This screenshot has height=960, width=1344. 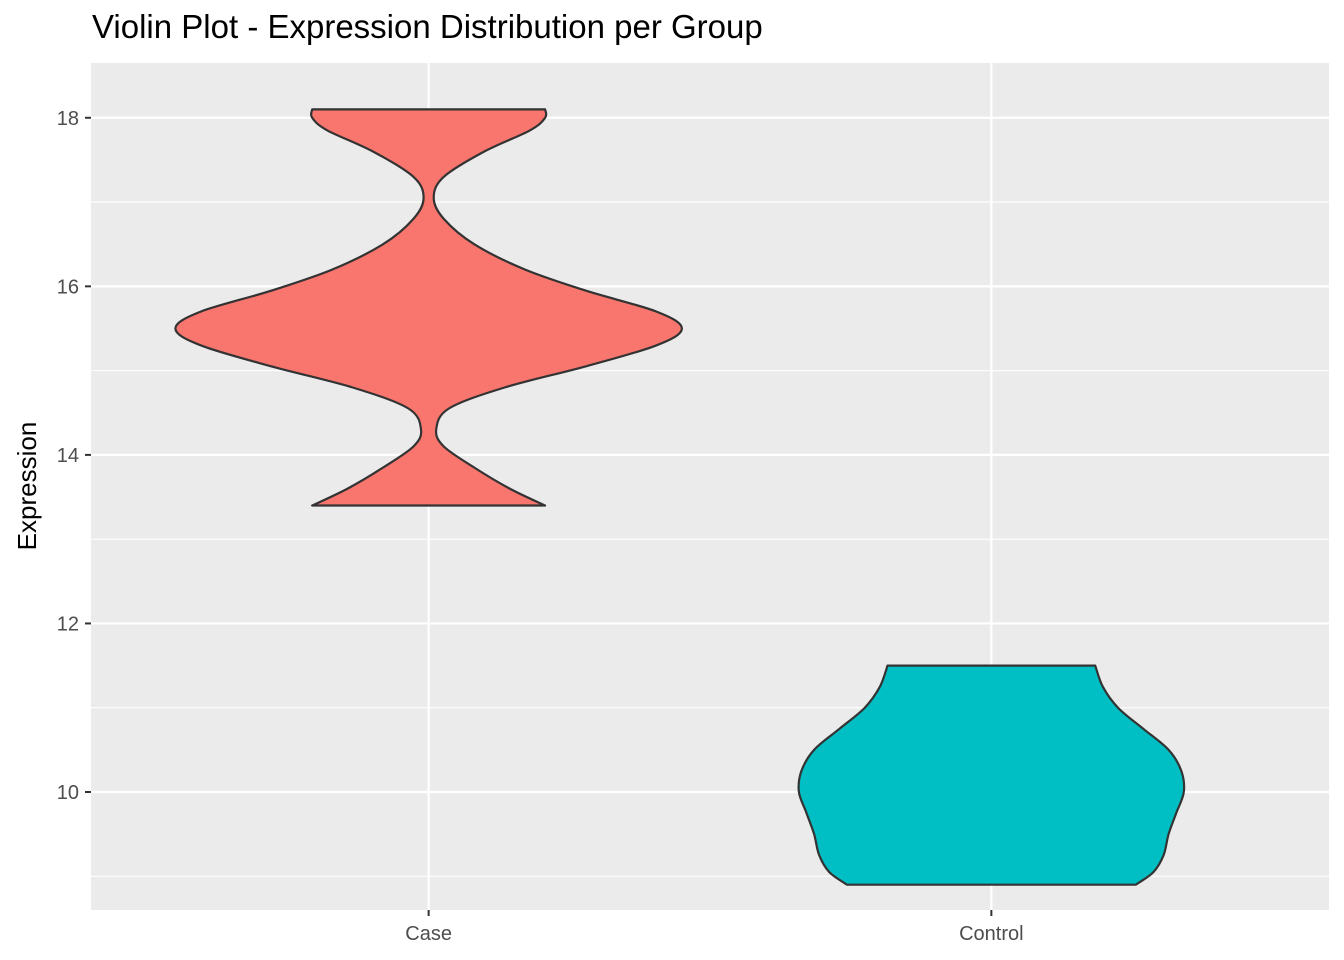 I want to click on x-tick-label: Control, so click(x=991, y=934).